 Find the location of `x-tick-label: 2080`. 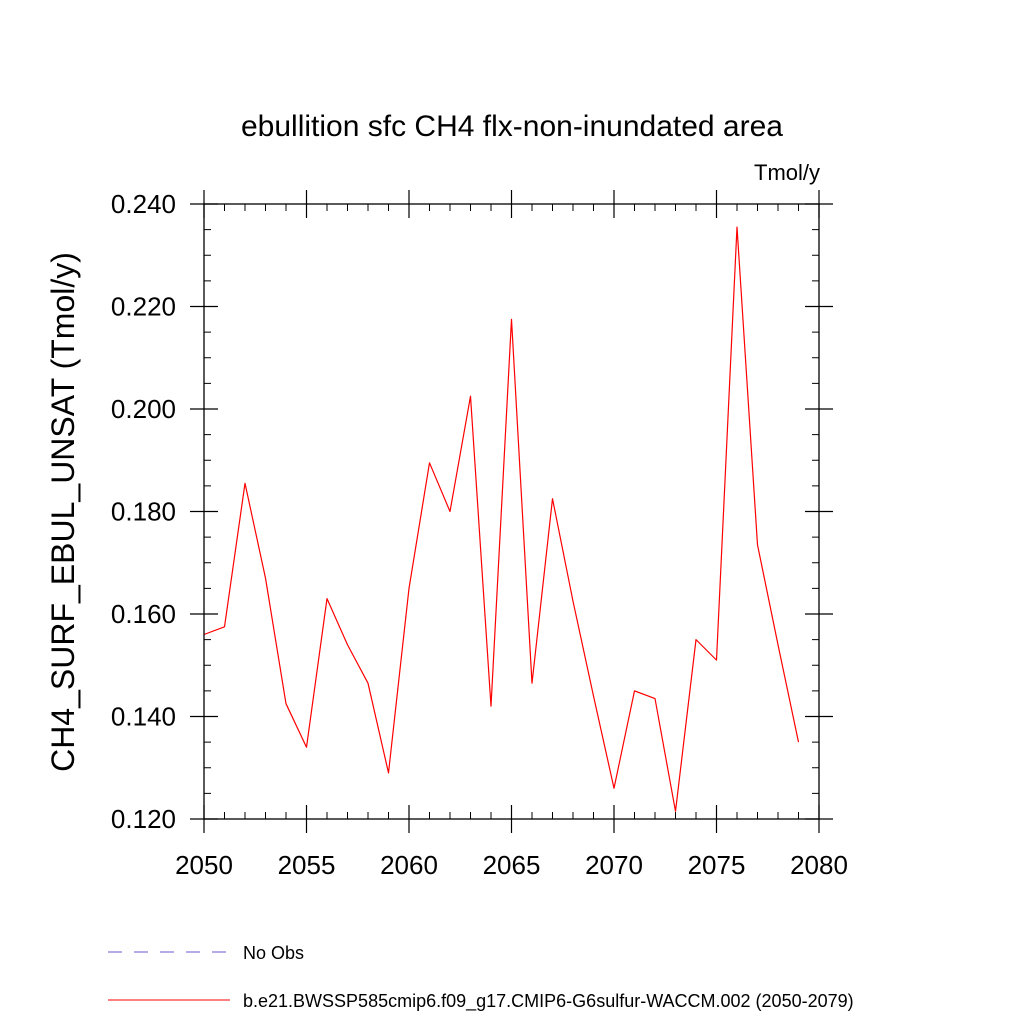

x-tick-label: 2080 is located at coordinates (819, 865).